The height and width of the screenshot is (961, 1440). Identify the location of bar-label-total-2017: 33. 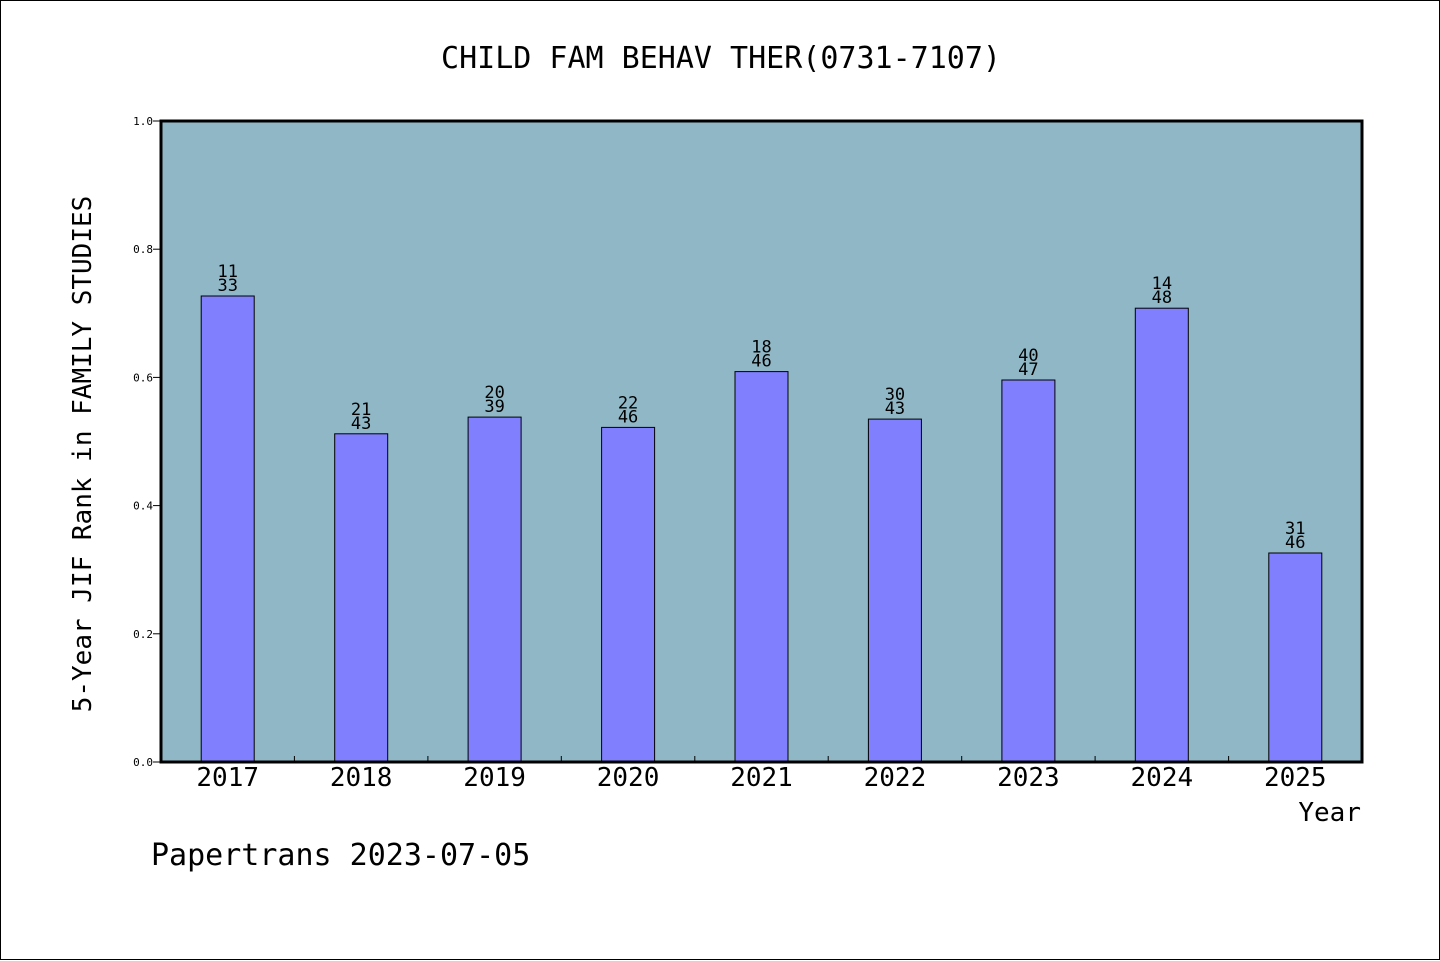
(227, 286).